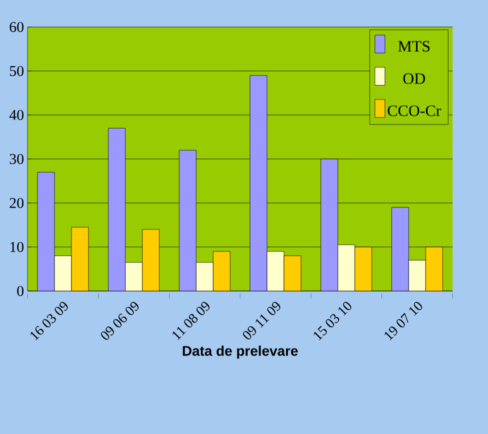  What do you see at coordinates (261, 321) in the screenshot?
I see `x-tick-label: 09 11 09` at bounding box center [261, 321].